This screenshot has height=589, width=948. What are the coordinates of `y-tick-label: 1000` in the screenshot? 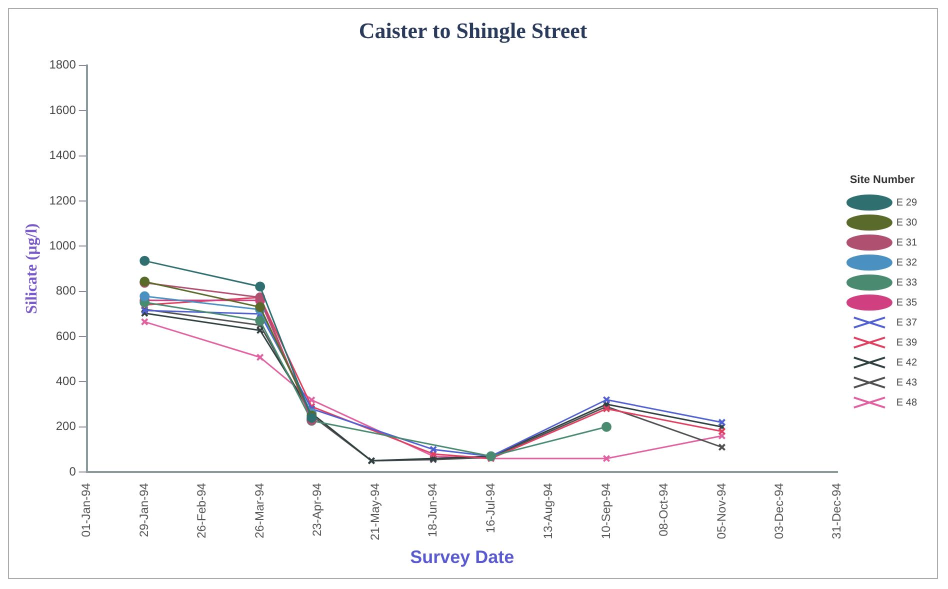 It's located at (62, 245).